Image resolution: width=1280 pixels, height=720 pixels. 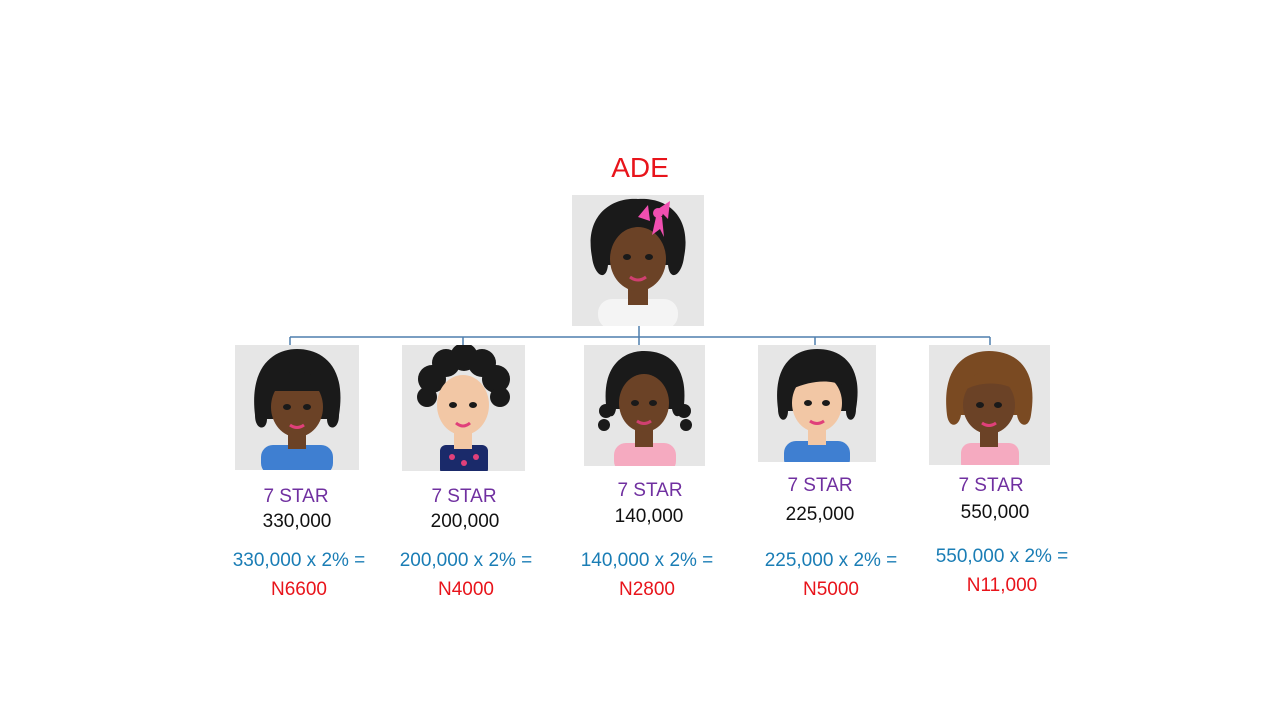 I want to click on member-volume: 330,000, so click(x=297, y=521).